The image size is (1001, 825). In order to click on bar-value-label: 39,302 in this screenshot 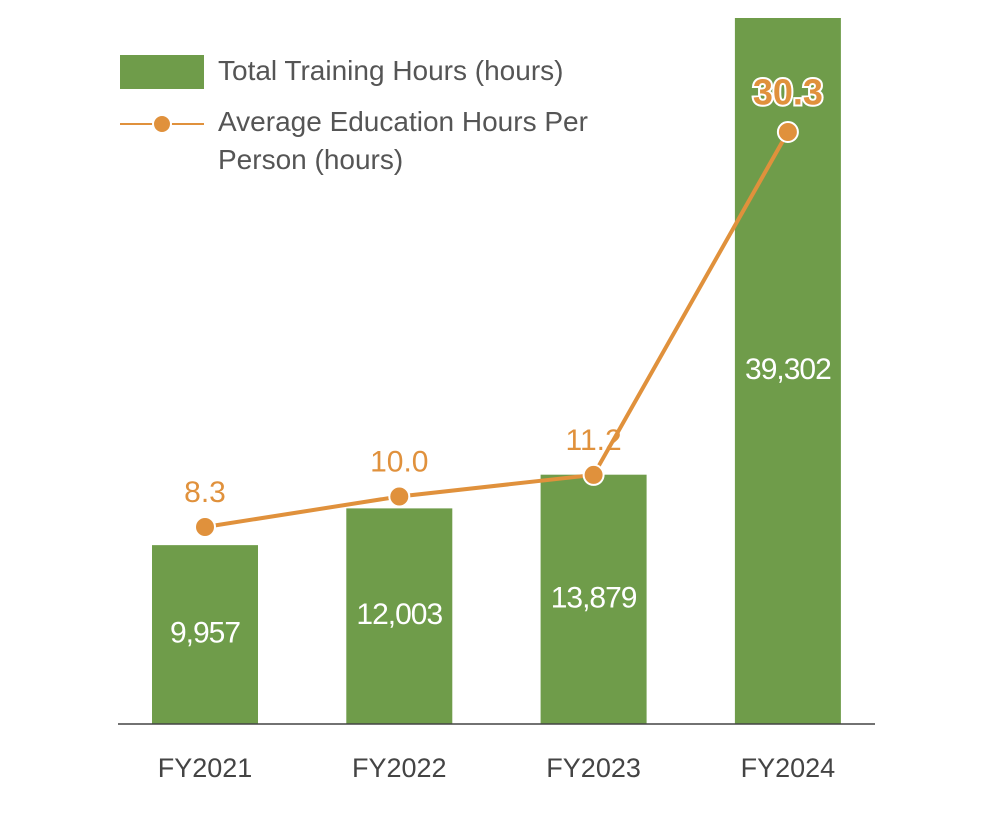, I will do `click(788, 369)`.